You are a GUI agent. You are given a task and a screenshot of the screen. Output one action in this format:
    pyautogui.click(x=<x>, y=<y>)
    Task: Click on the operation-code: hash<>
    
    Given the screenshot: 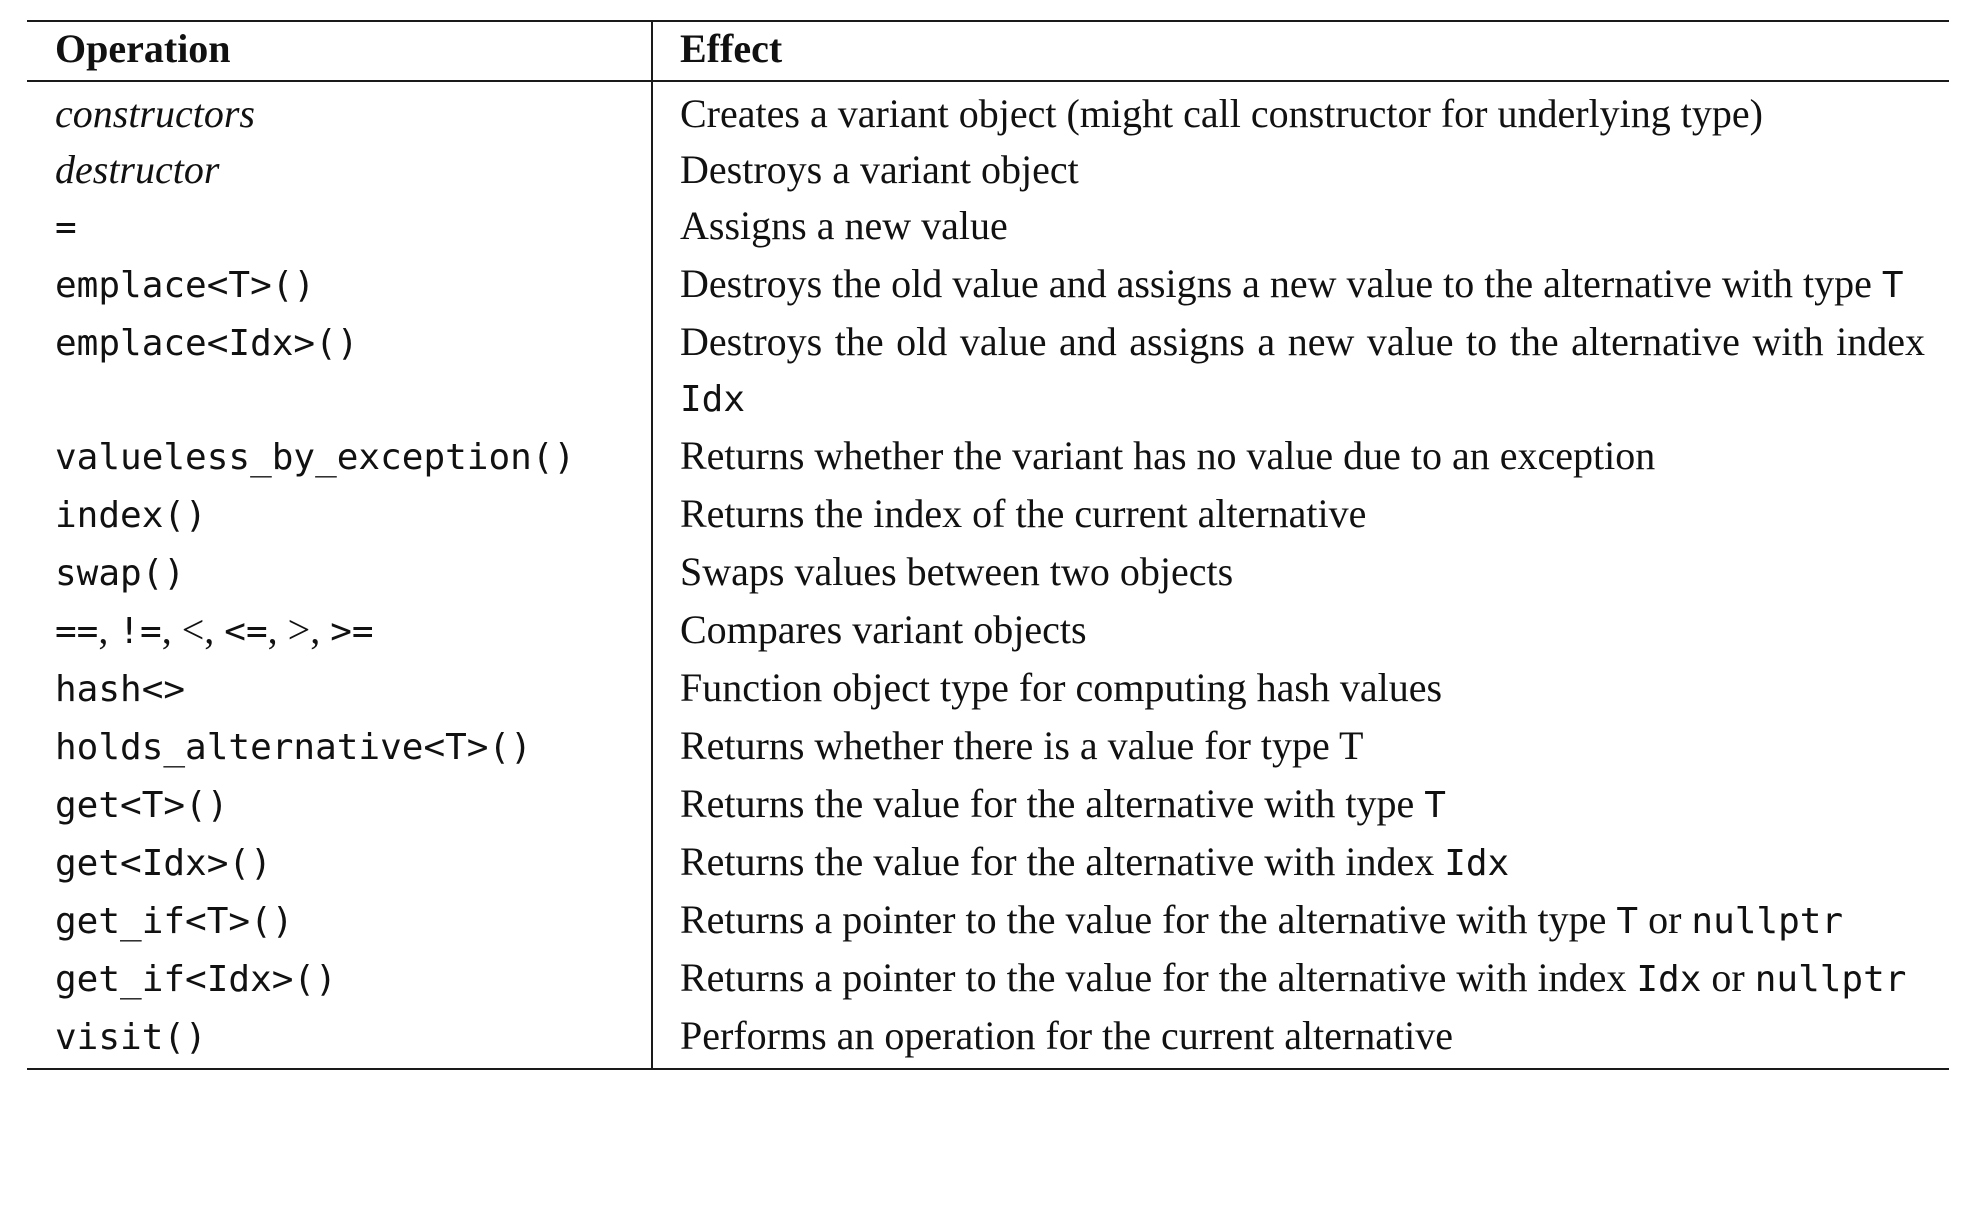 What is the action you would take?
    pyautogui.click(x=120, y=689)
    